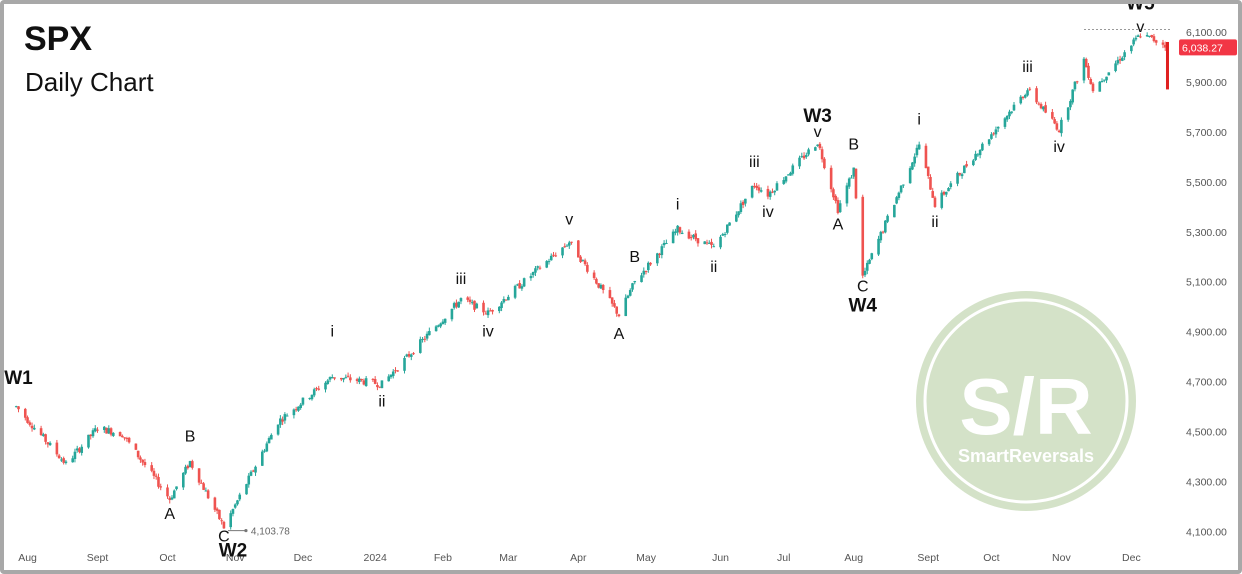 This screenshot has width=1242, height=574. I want to click on x-tick-label: Jun, so click(720, 558).